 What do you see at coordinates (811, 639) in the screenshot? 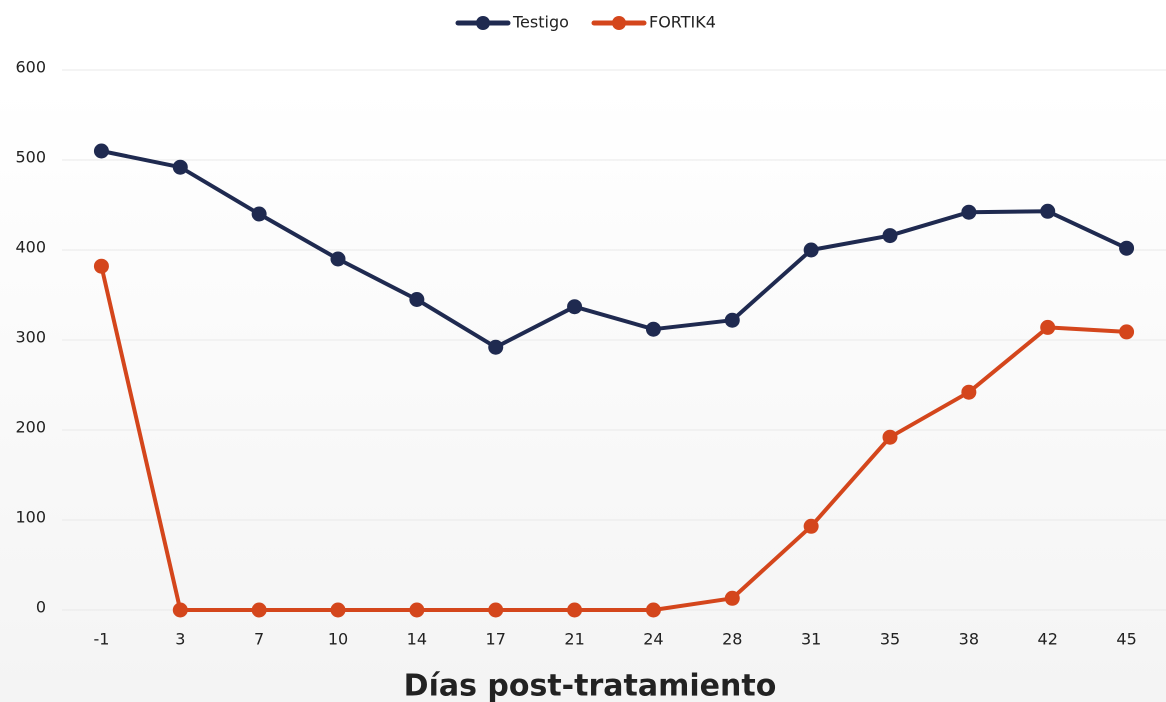
I see `x-tick-label: 31` at bounding box center [811, 639].